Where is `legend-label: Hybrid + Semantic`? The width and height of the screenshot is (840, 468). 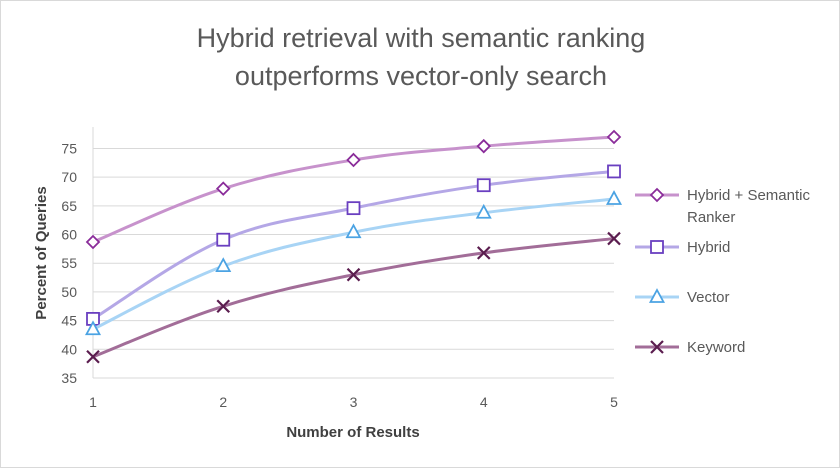
legend-label: Hybrid + Semantic is located at coordinates (748, 195).